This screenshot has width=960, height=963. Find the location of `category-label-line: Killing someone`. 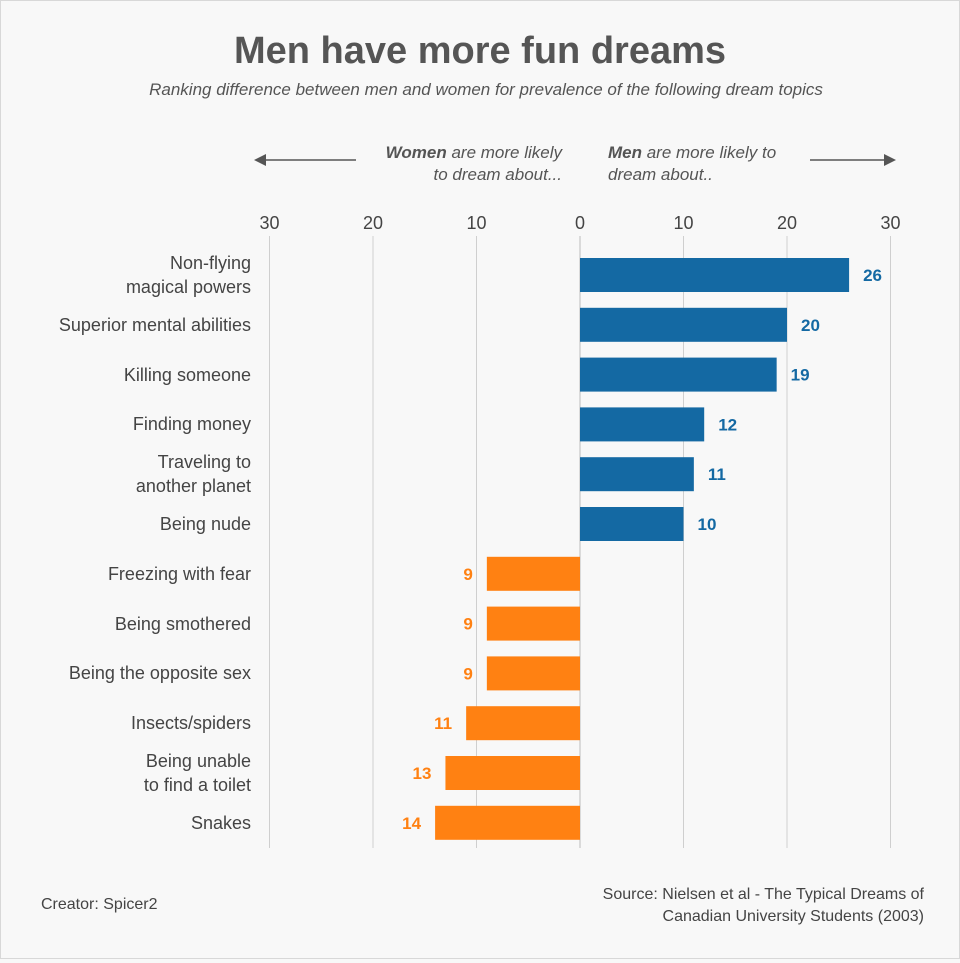

category-label-line: Killing someone is located at coordinates (187, 374).